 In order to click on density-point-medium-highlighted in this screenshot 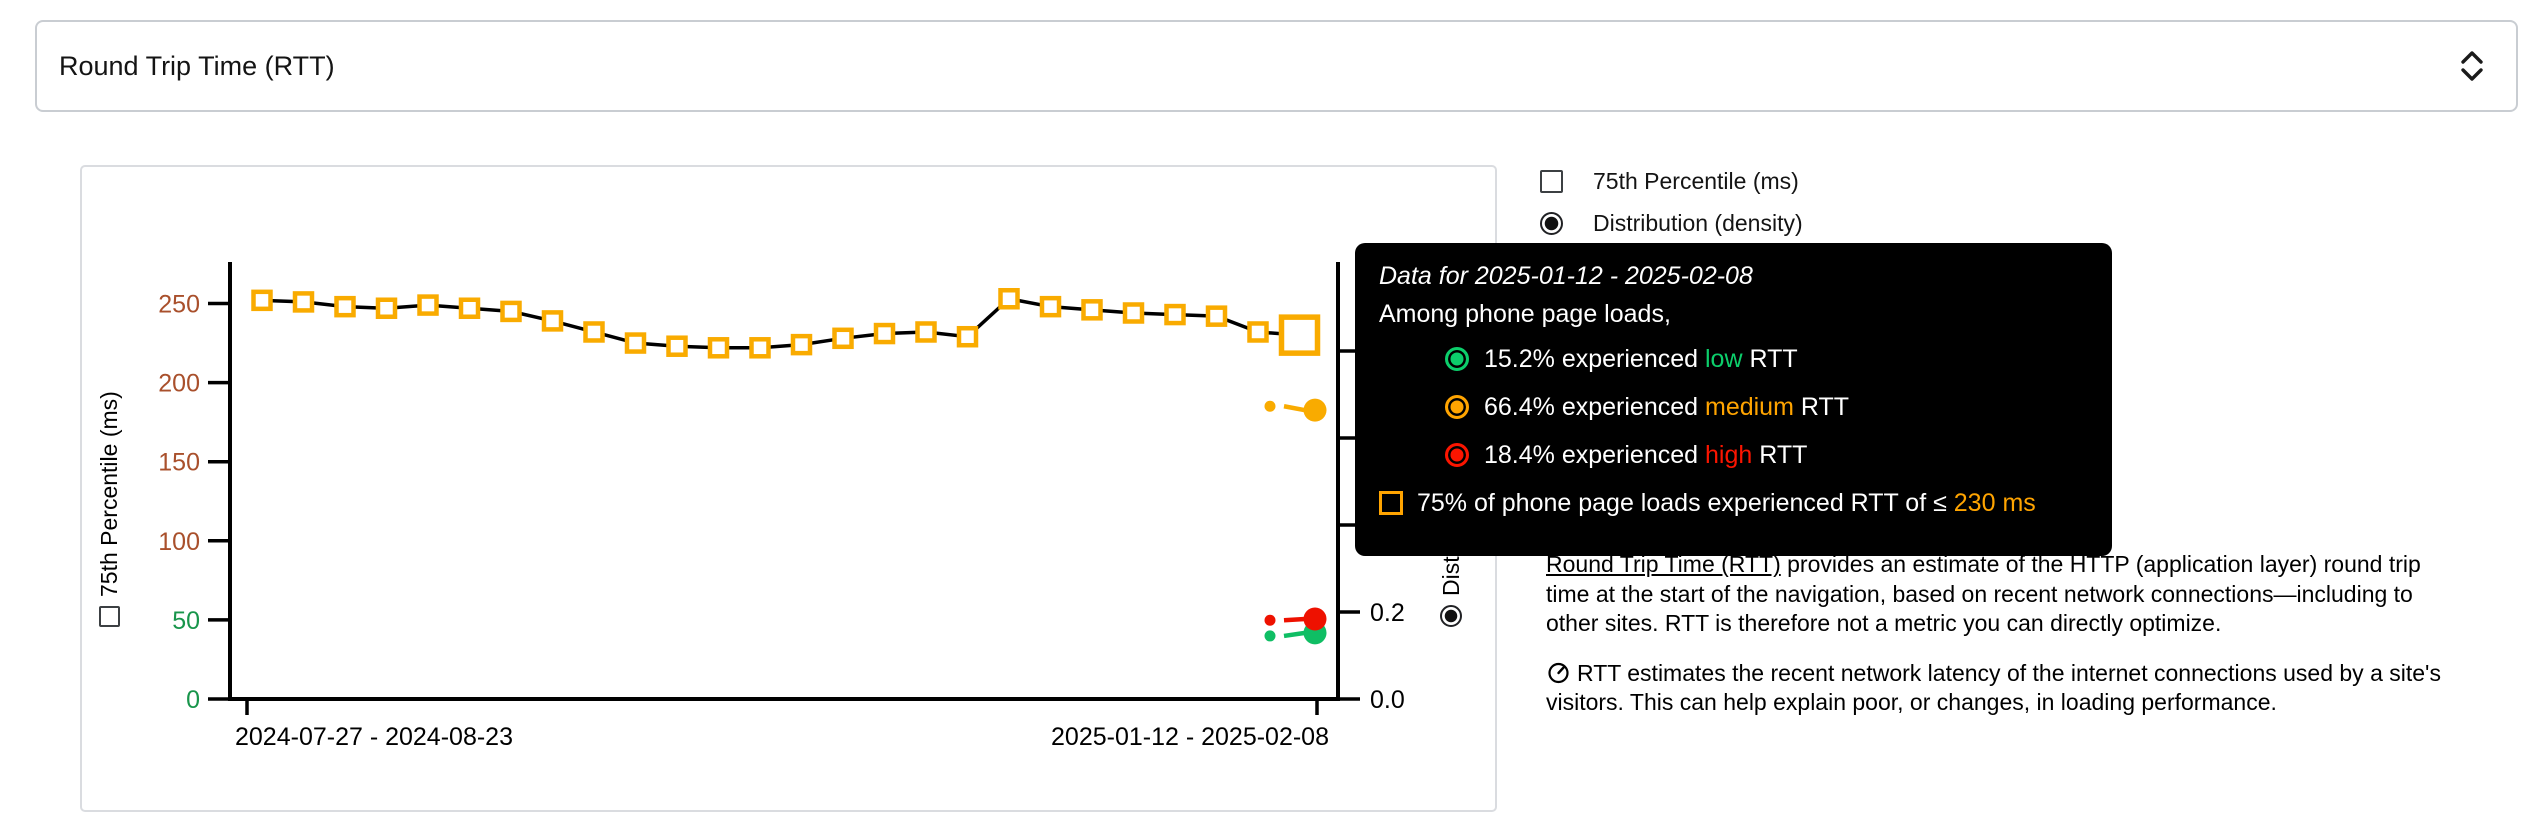, I will do `click(1315, 410)`.